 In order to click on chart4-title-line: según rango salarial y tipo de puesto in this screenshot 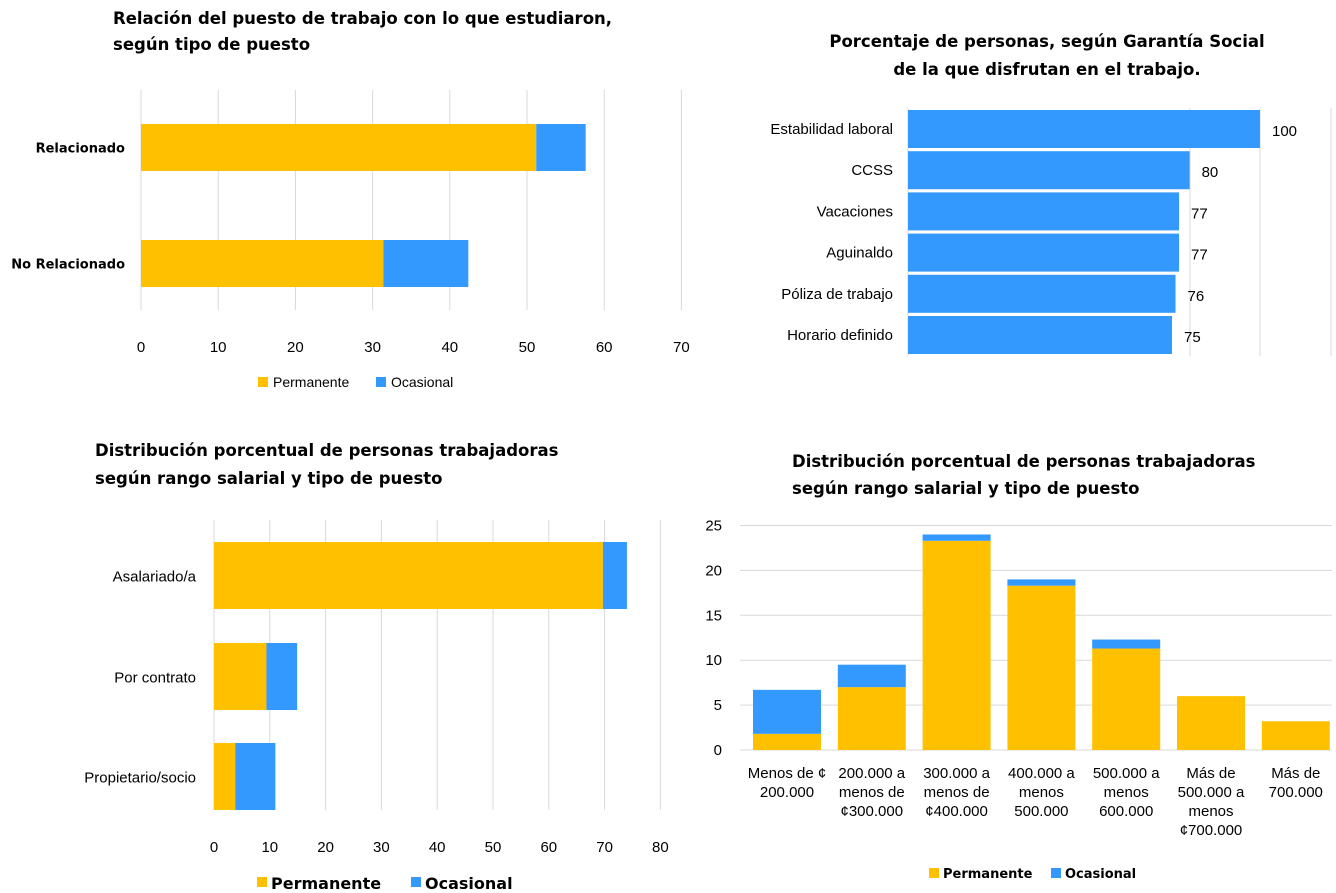, I will do `click(966, 488)`.